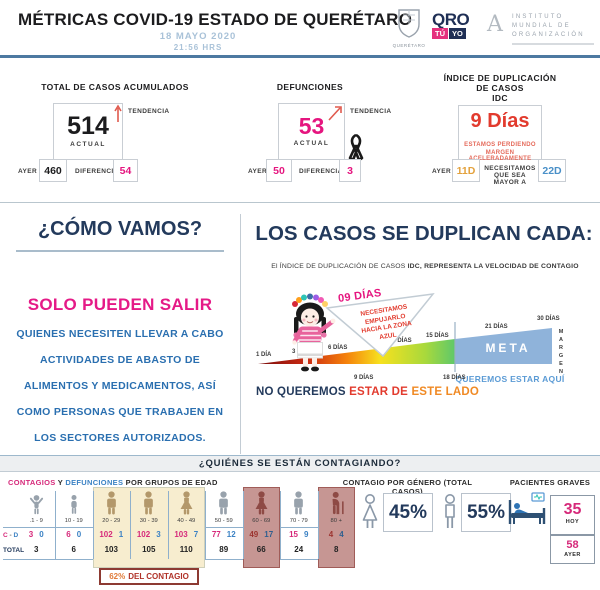 The height and width of the screenshot is (590, 600). What do you see at coordinates (299, 534) in the screenshot?
I see `cd-values: 15 9` at bounding box center [299, 534].